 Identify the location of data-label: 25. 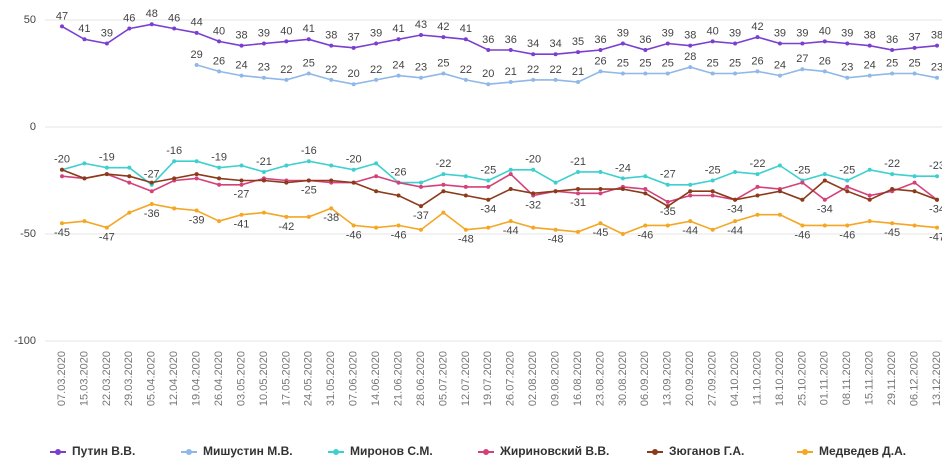
(623, 63).